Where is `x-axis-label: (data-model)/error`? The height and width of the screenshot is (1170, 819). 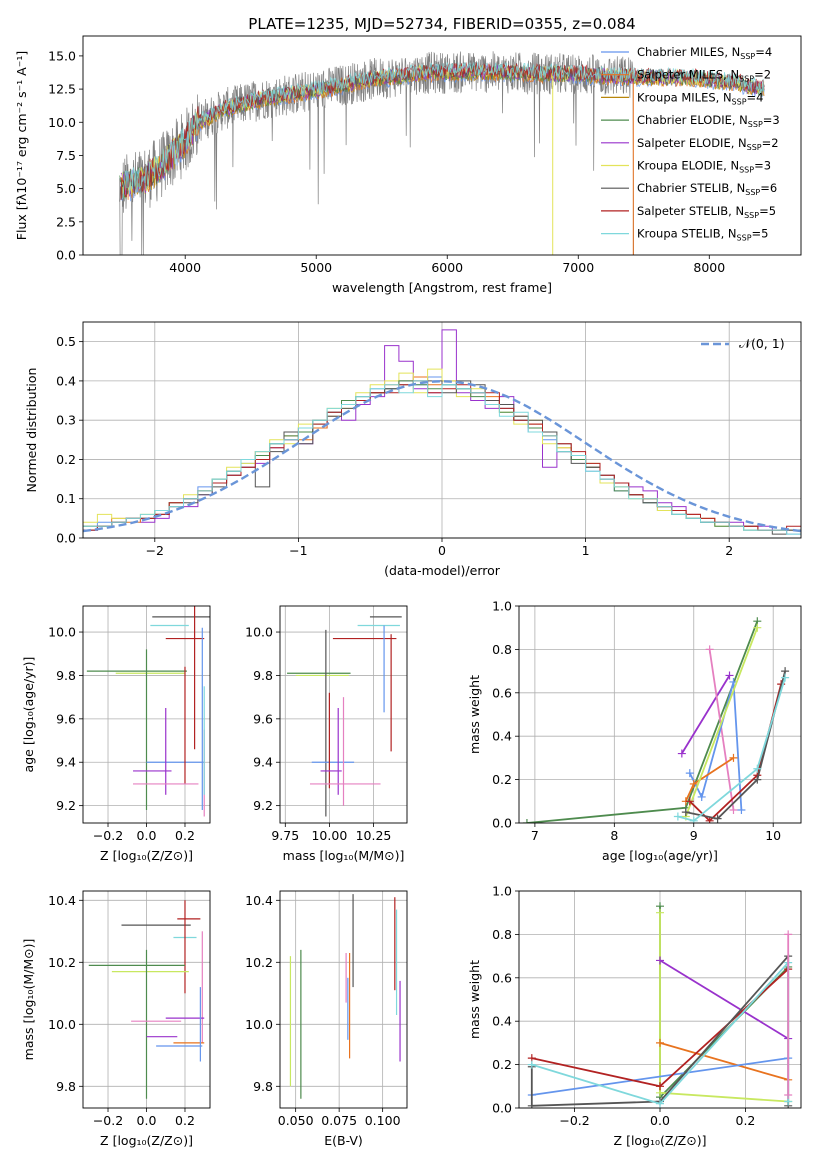
x-axis-label: (data-model)/error is located at coordinates (442, 570).